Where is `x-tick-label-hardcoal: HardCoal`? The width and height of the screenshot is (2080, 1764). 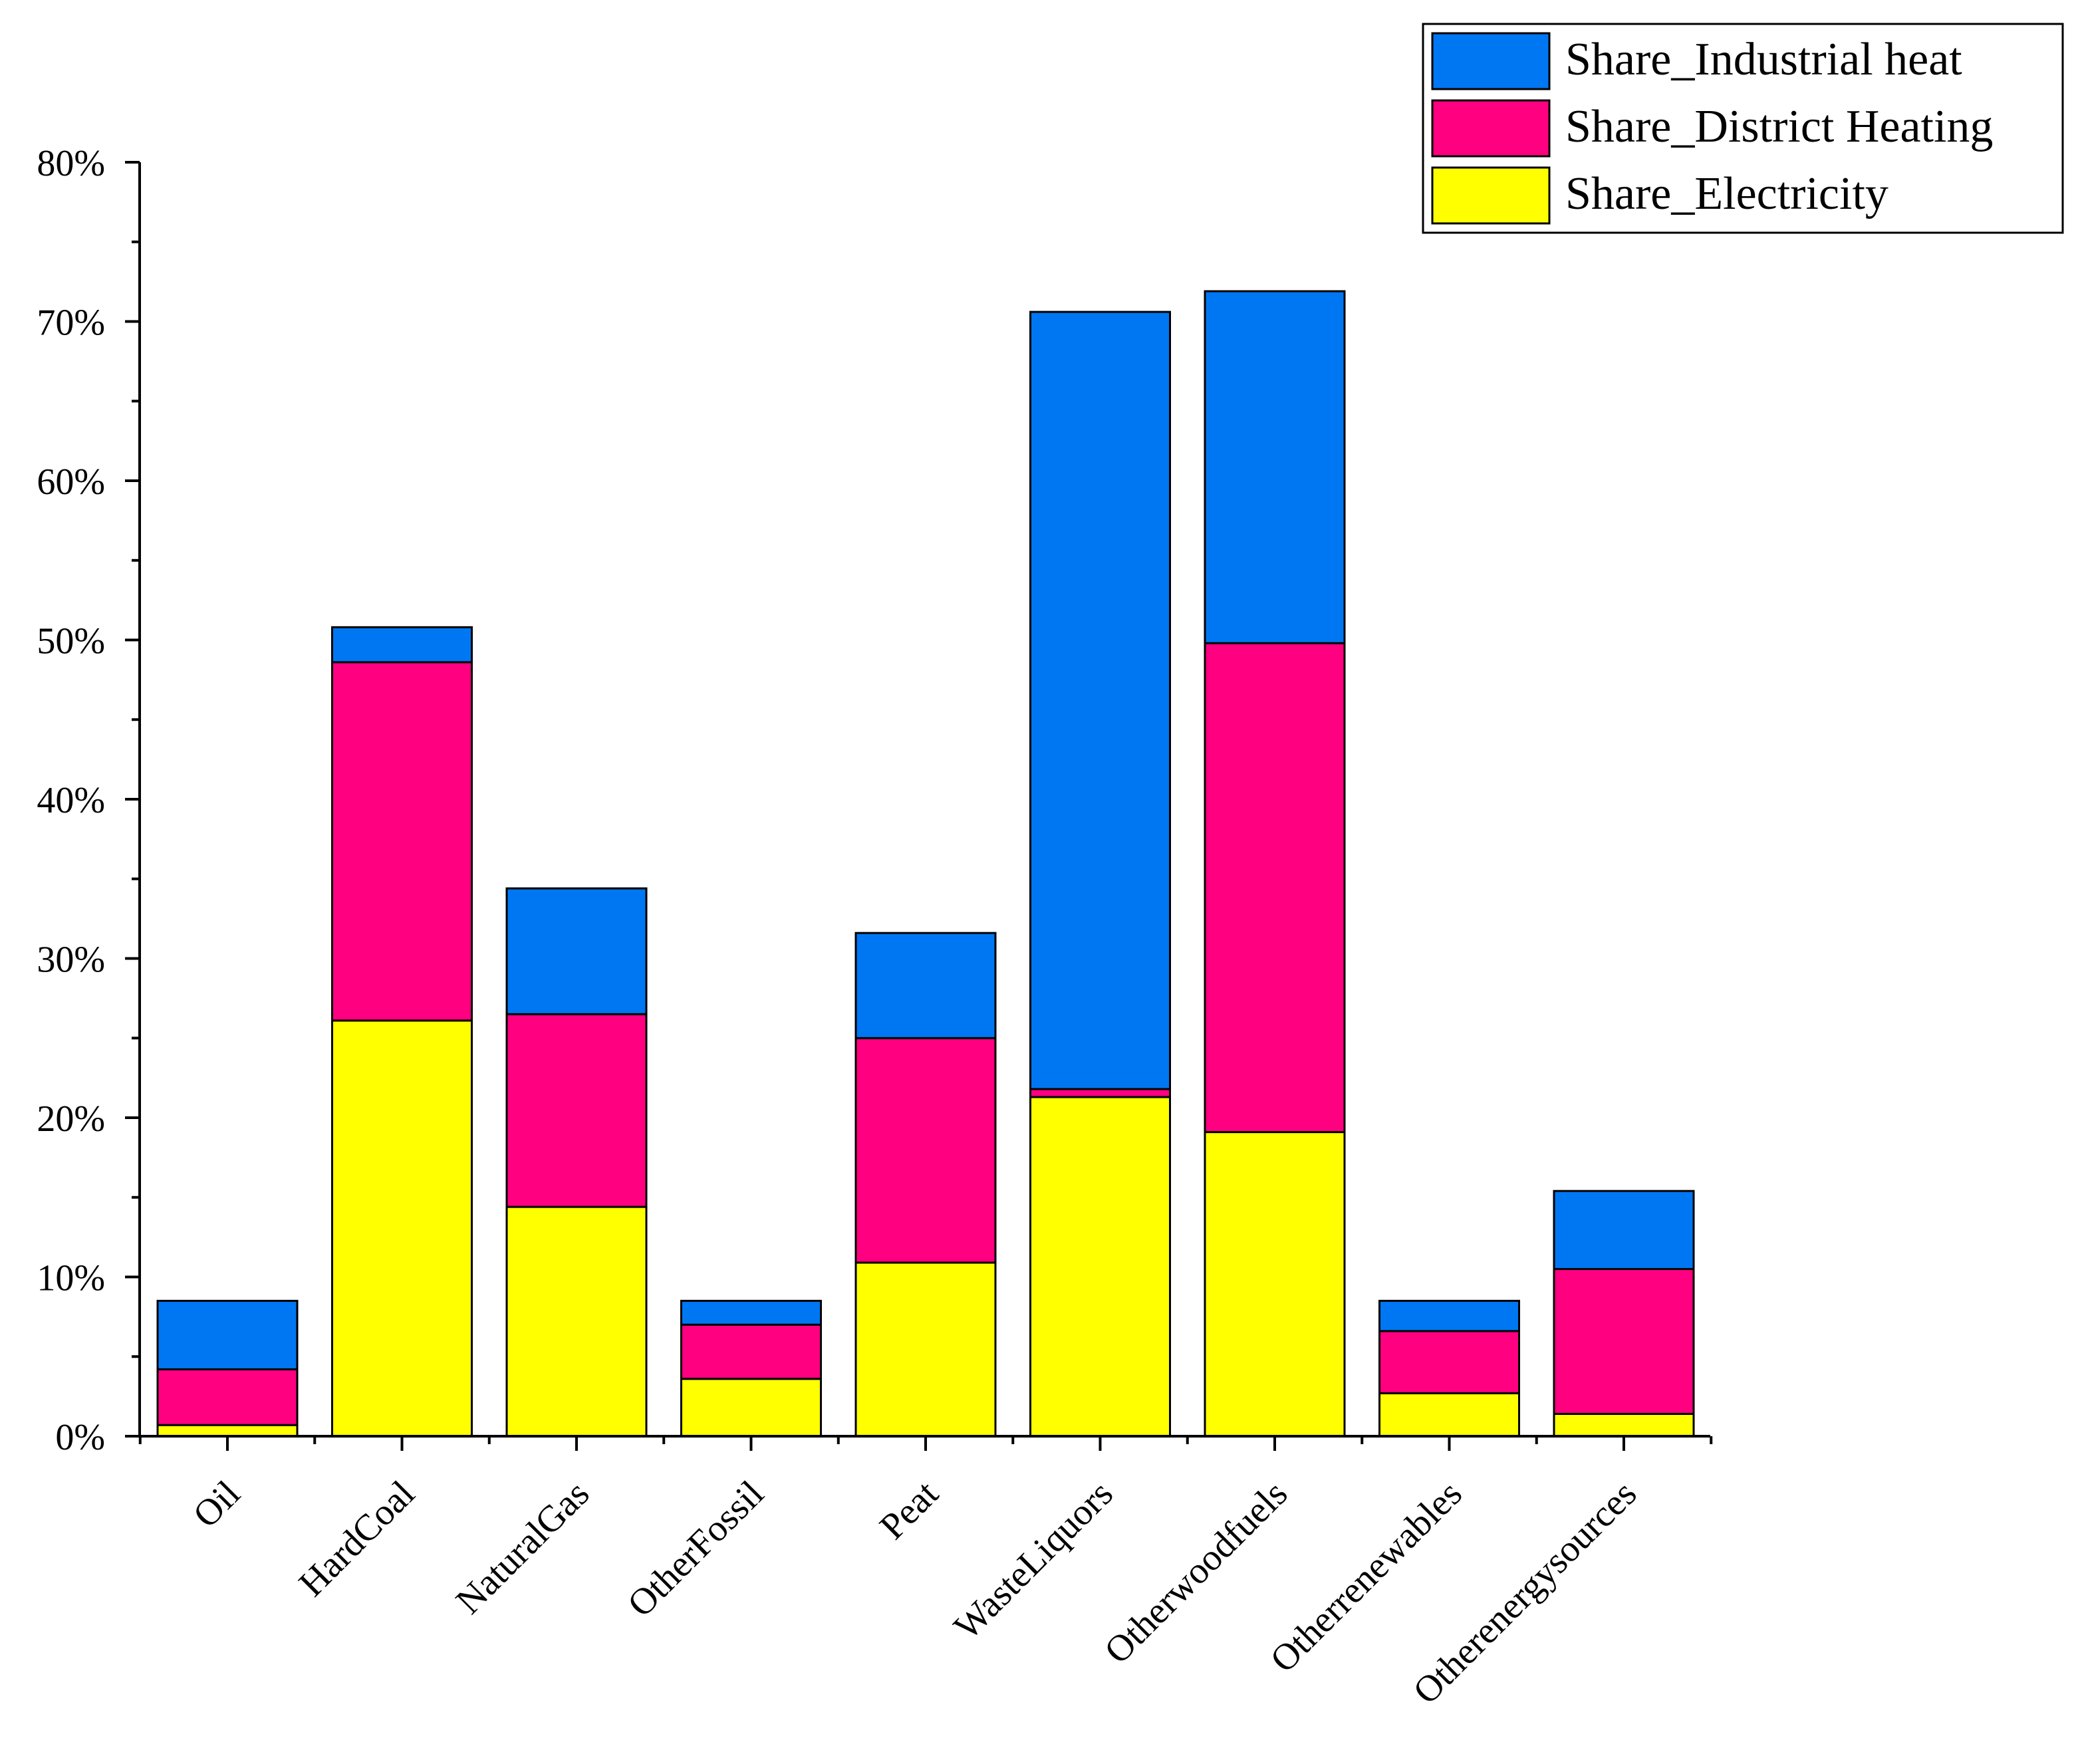
x-tick-label-hardcoal: HardCoal is located at coordinates (357, 1538).